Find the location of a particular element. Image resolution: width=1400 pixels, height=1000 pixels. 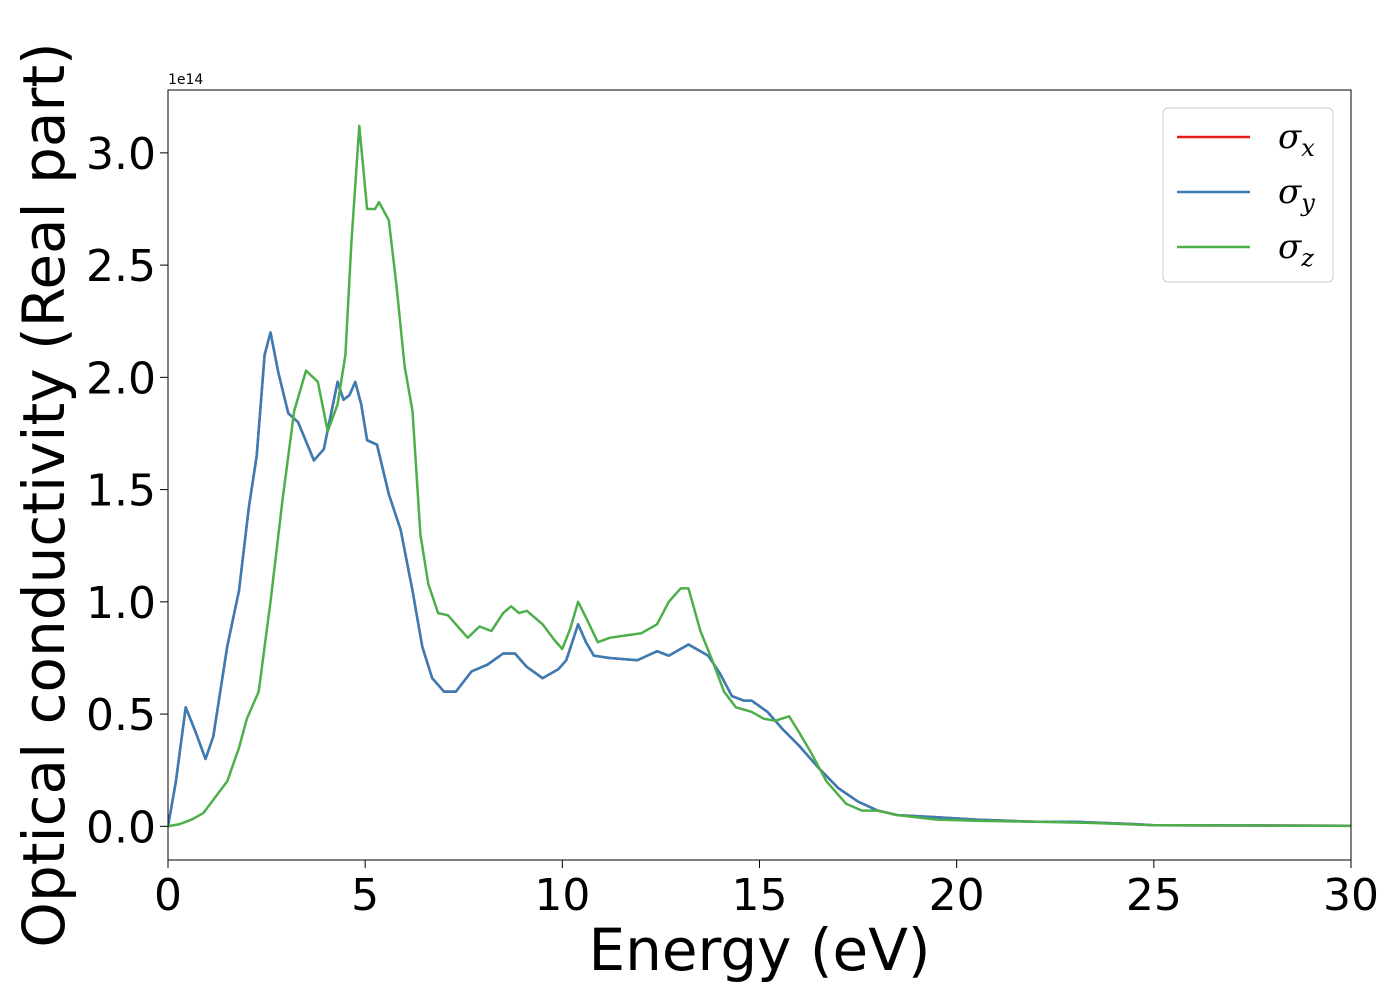

y-tick-label: 3.0 is located at coordinates (121, 154).